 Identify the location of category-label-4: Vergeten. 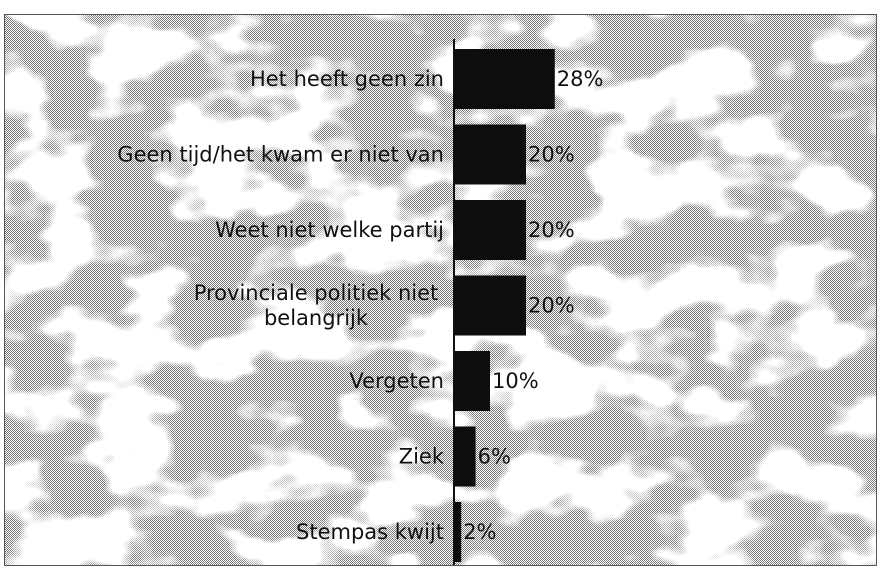
(396, 381).